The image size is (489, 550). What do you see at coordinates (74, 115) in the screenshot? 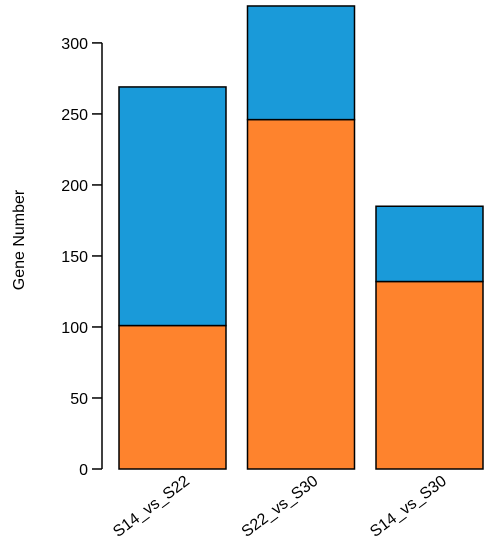
I see `y-tick-label: 250` at bounding box center [74, 115].